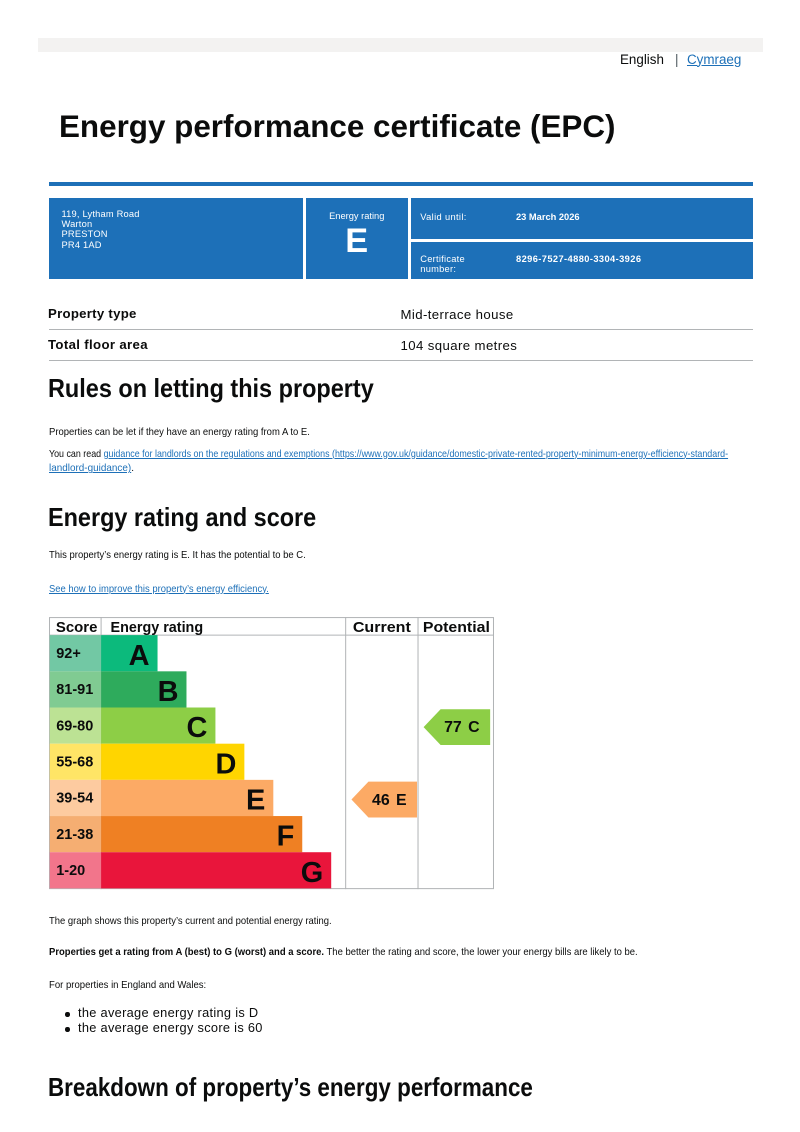  What do you see at coordinates (74, 763) in the screenshot?
I see `svg-text: 55-68` at bounding box center [74, 763].